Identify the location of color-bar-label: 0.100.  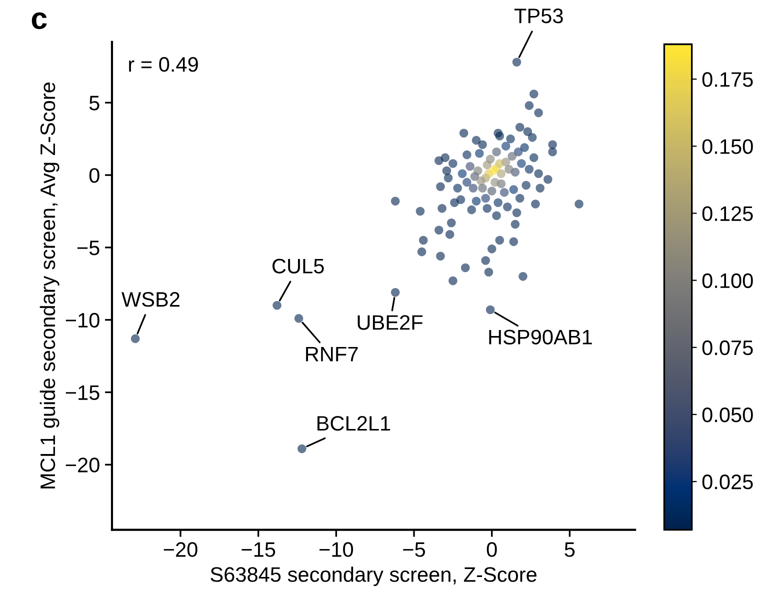
(727, 280).